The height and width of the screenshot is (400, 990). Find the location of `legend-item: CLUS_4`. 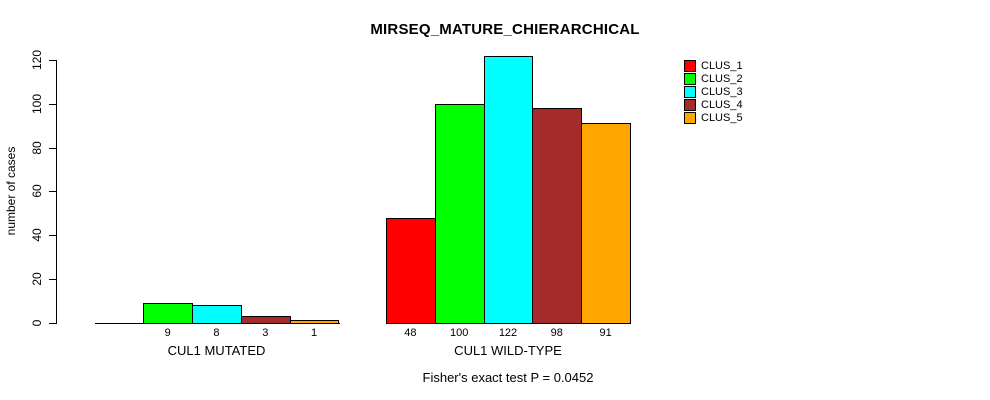

legend-item: CLUS_4 is located at coordinates (721, 105).